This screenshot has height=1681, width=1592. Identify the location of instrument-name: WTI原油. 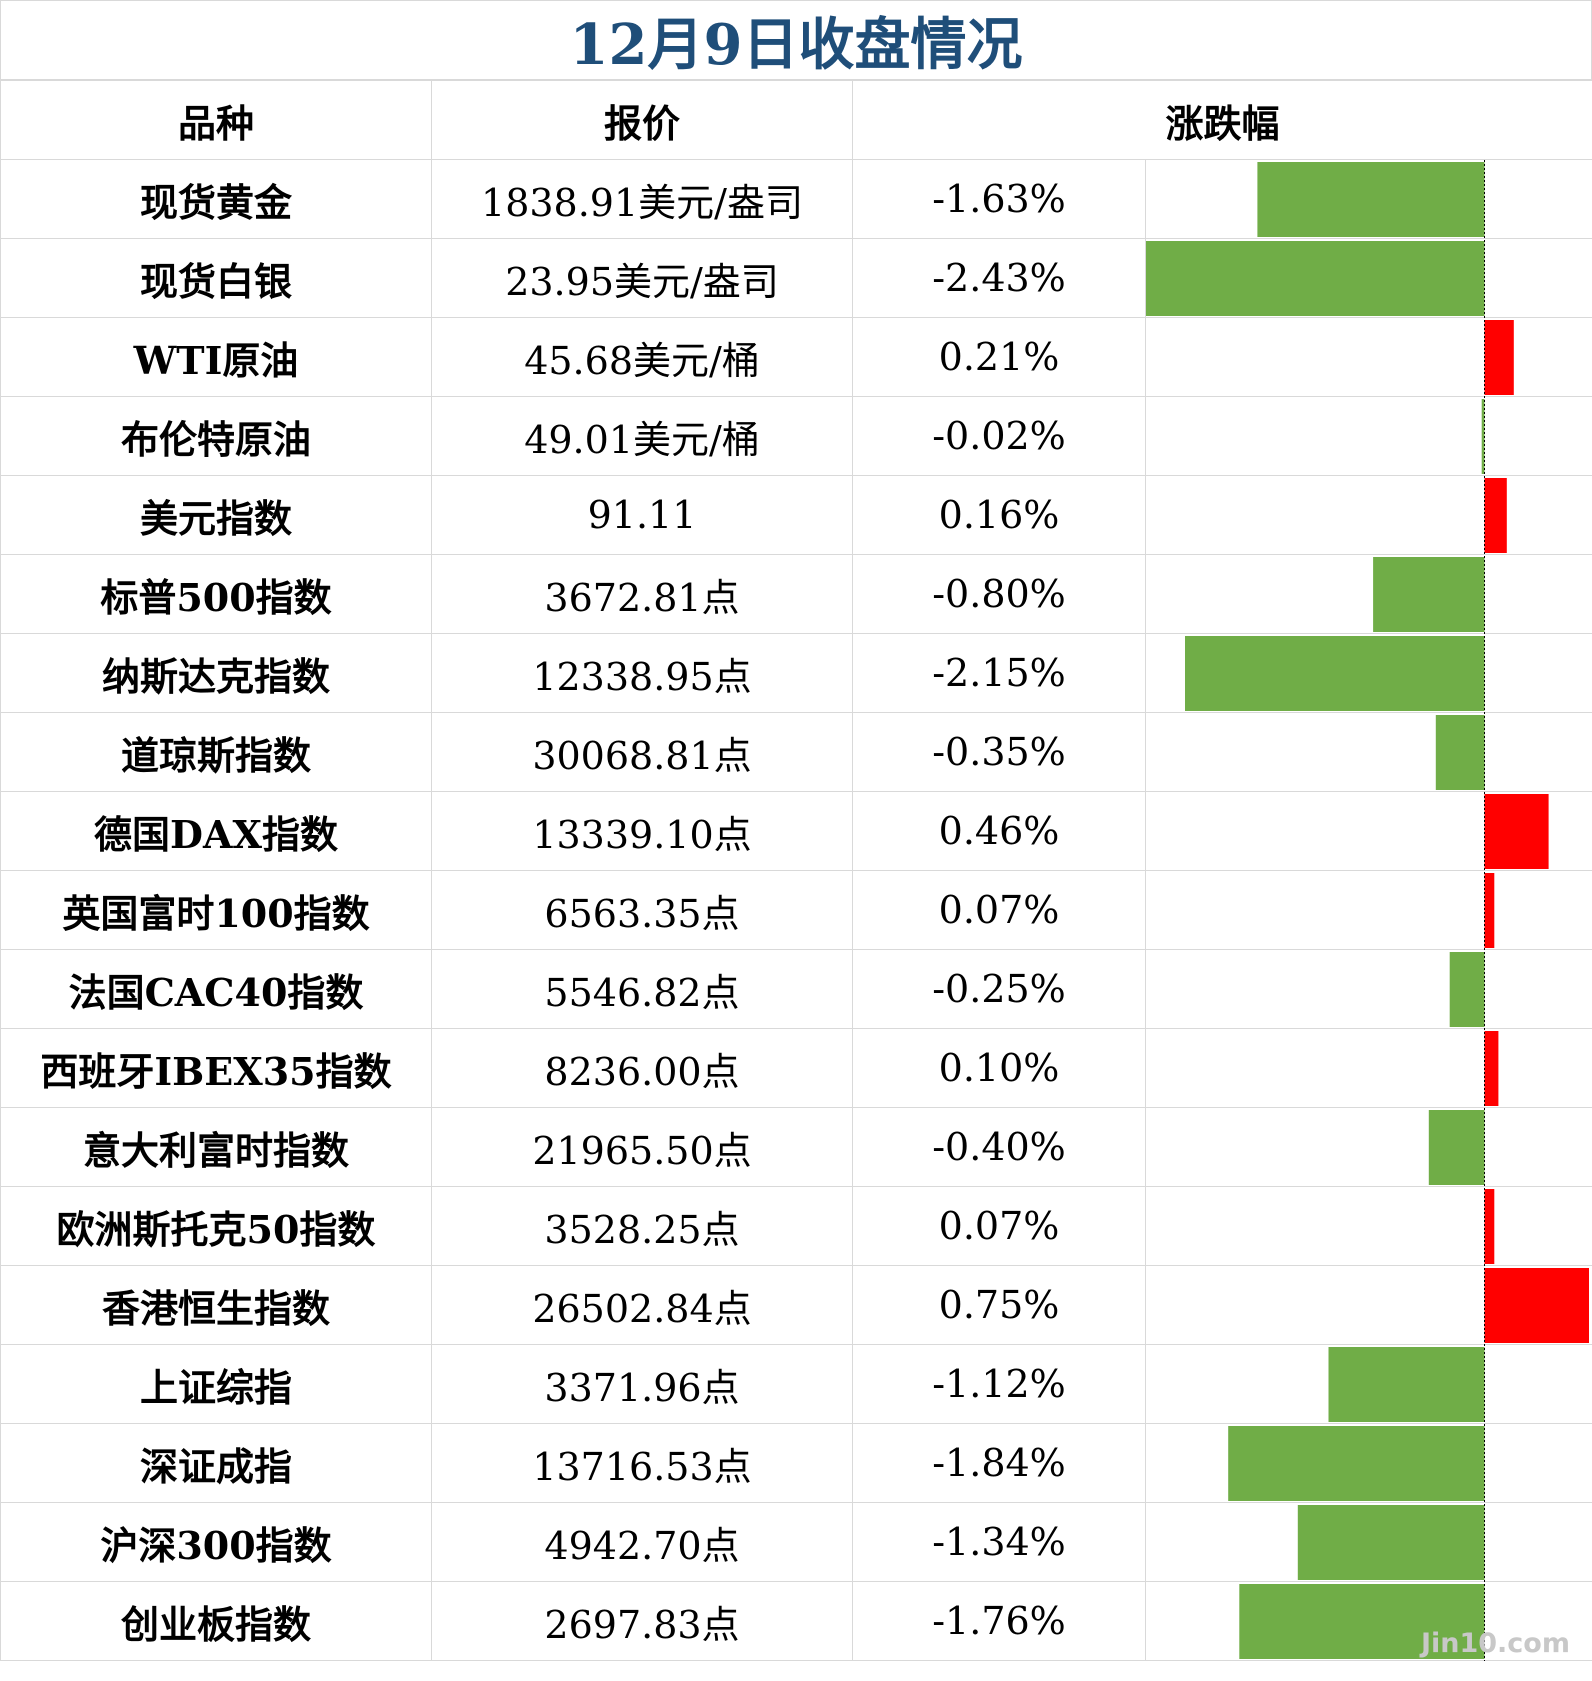
(216, 357).